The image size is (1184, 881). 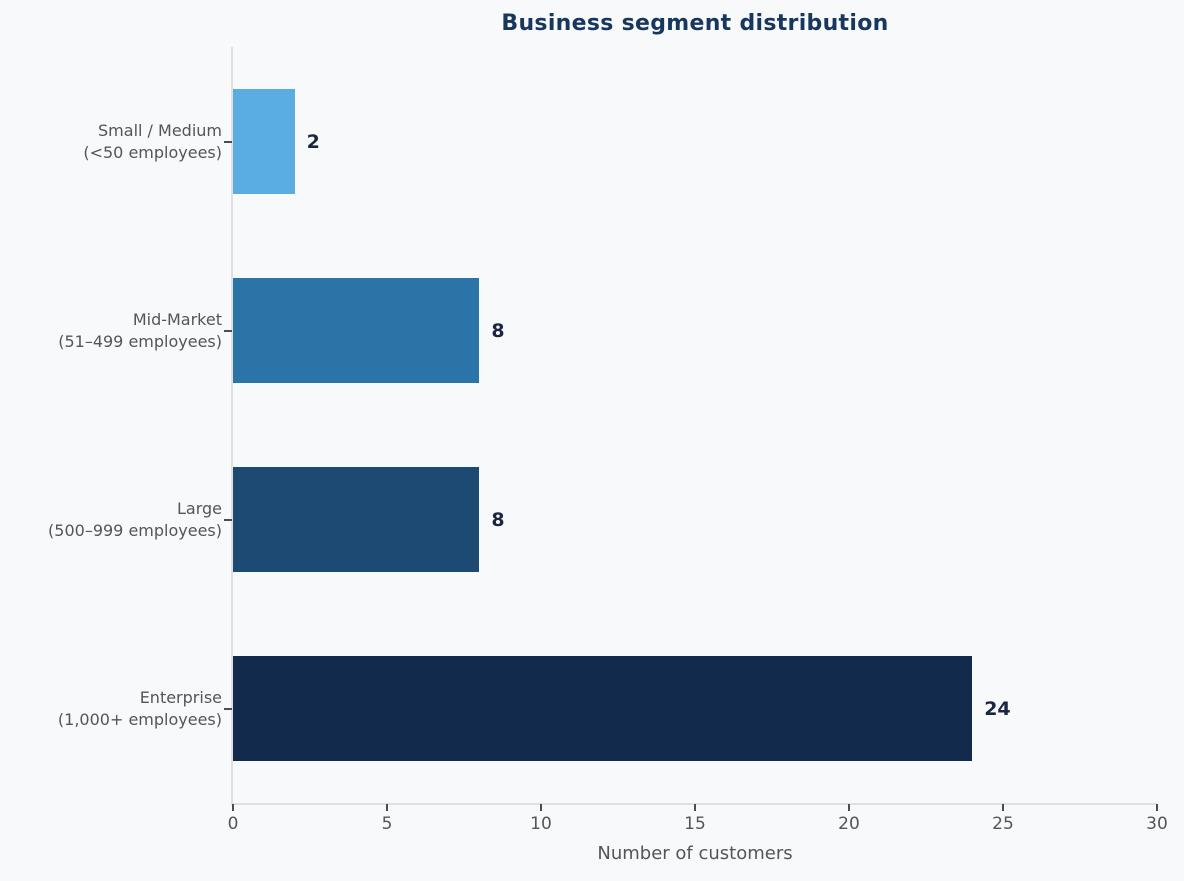 What do you see at coordinates (1003, 824) in the screenshot?
I see `x-axis-tick-label: 25` at bounding box center [1003, 824].